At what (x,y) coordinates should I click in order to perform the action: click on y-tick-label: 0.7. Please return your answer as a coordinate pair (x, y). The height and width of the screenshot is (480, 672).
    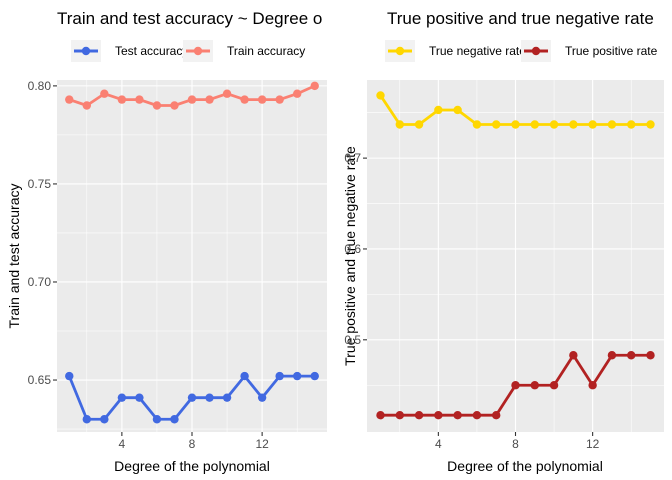
    Looking at the image, I should click on (352, 158).